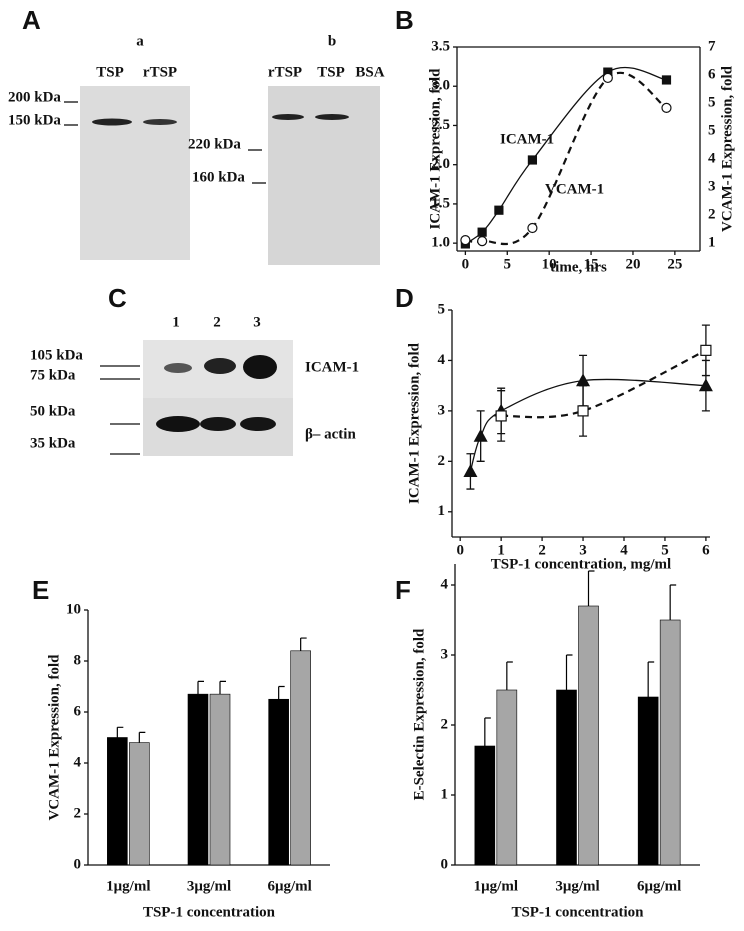 This screenshot has width=744, height=931. Describe the element at coordinates (583, 550) in the screenshot. I see `x-tick-label: 3` at that location.